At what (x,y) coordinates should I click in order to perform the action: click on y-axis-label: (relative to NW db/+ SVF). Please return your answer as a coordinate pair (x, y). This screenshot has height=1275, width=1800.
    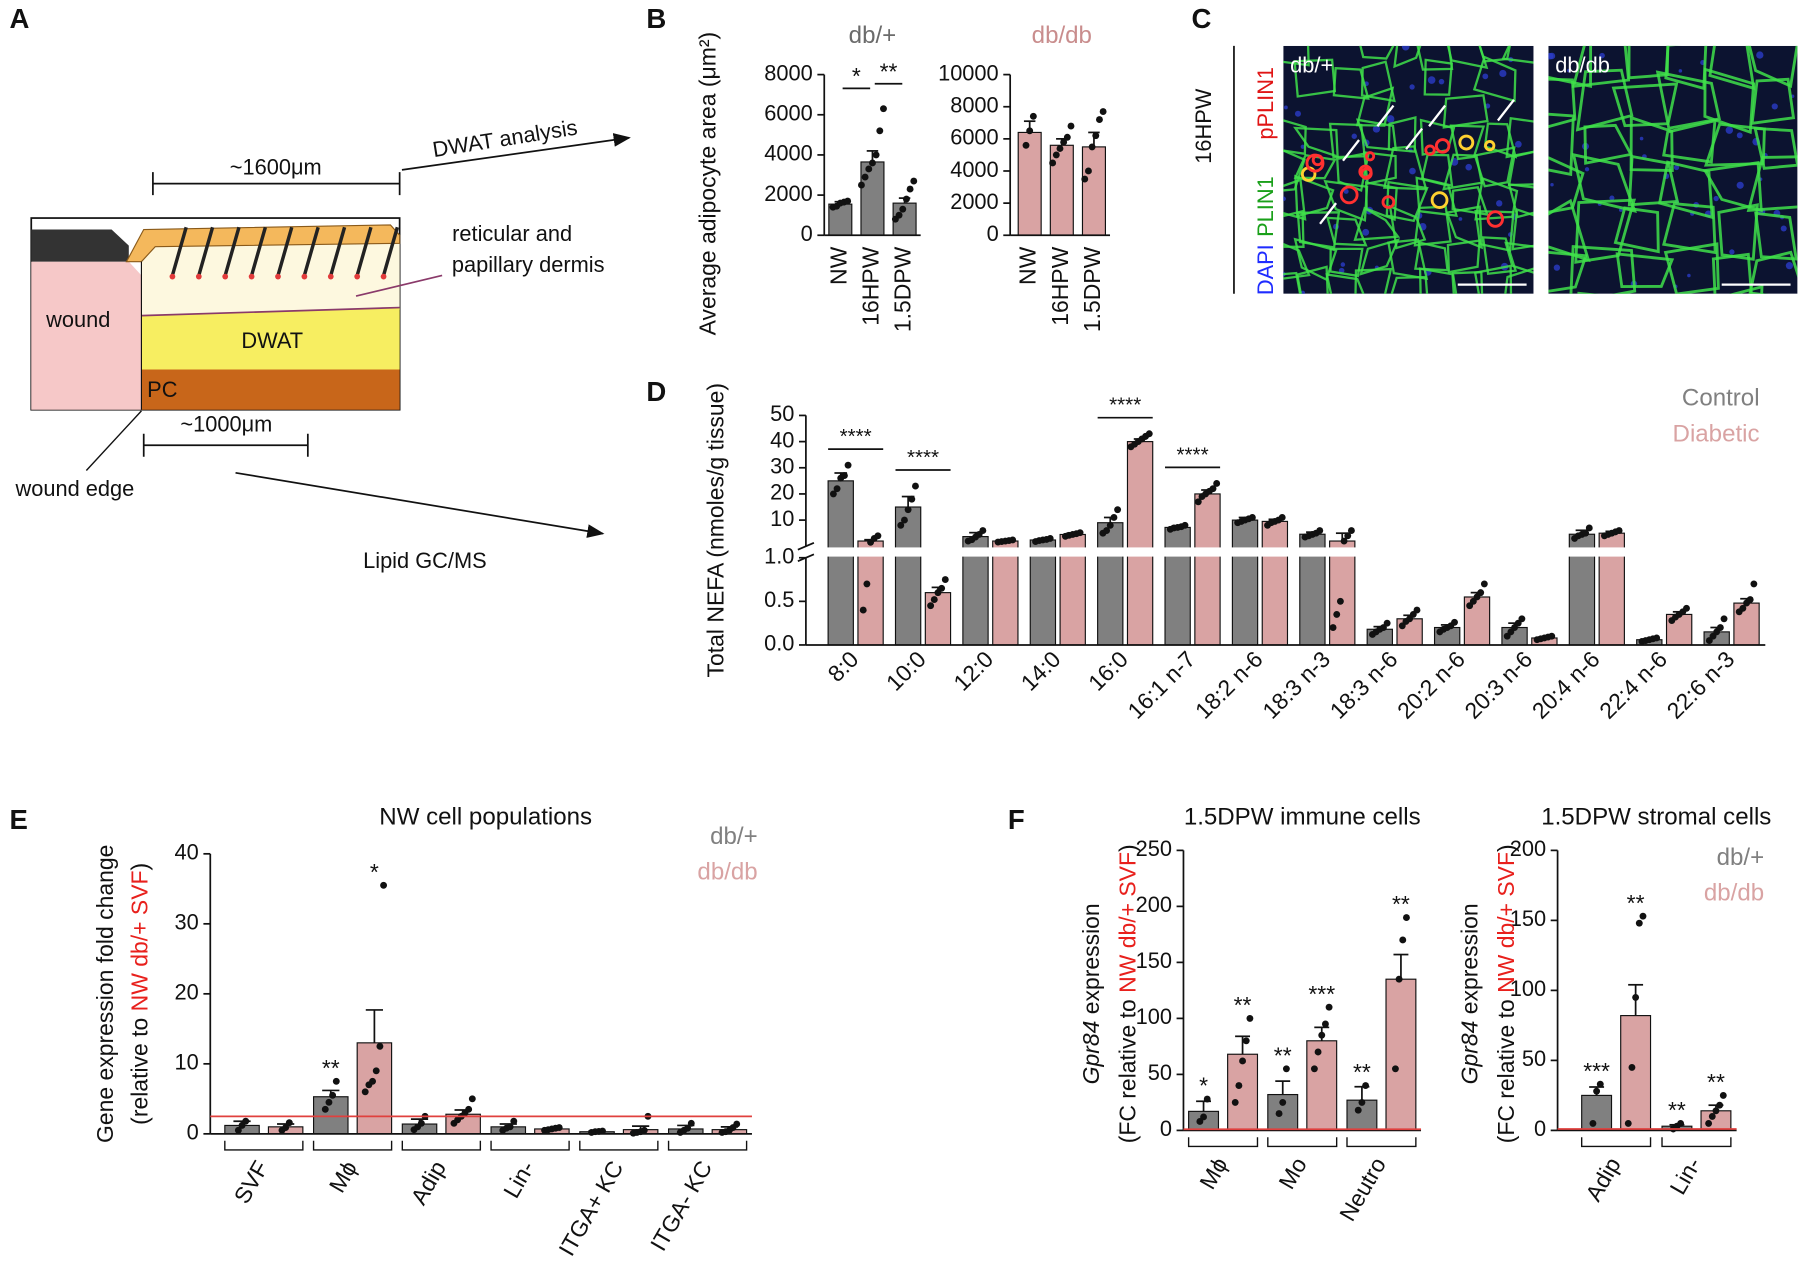
    Looking at the image, I should click on (139, 994).